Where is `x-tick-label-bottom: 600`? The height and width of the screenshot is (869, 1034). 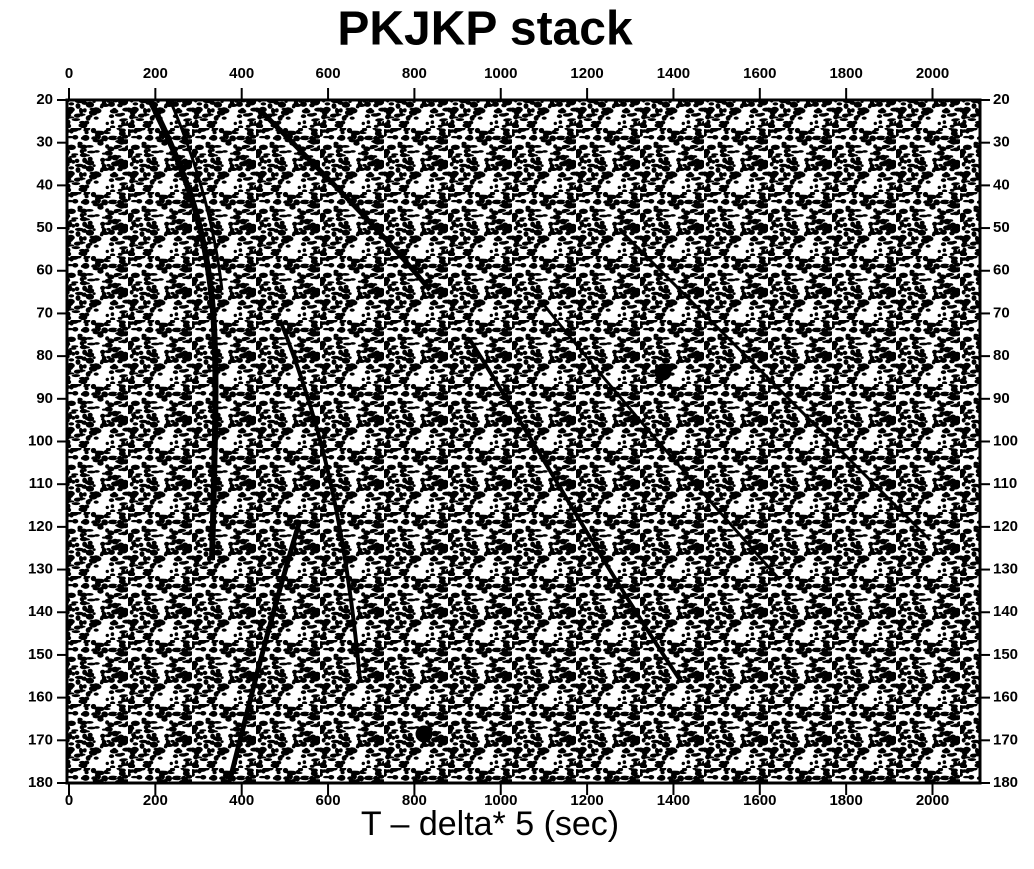 x-tick-label-bottom: 600 is located at coordinates (328, 800).